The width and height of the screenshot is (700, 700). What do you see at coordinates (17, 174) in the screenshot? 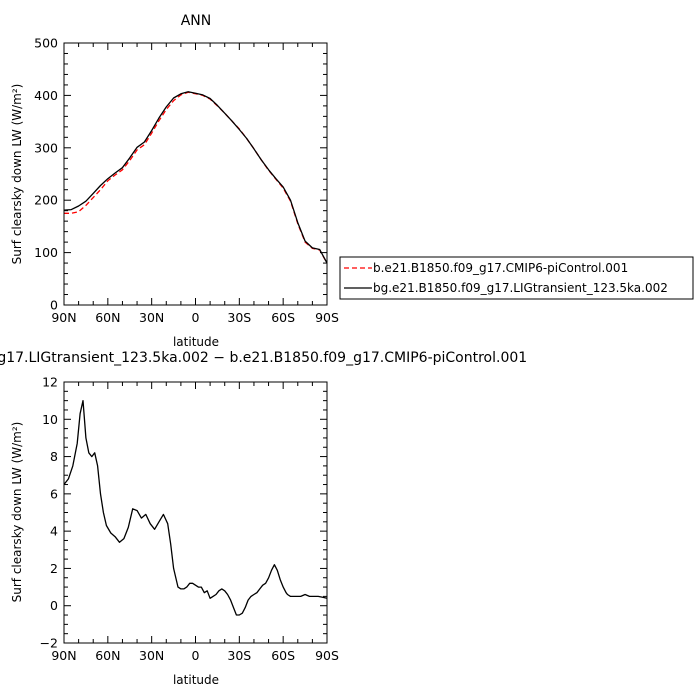
I see `top-y-axis-label: Surf clearsky down LW (W/m²)` at bounding box center [17, 174].